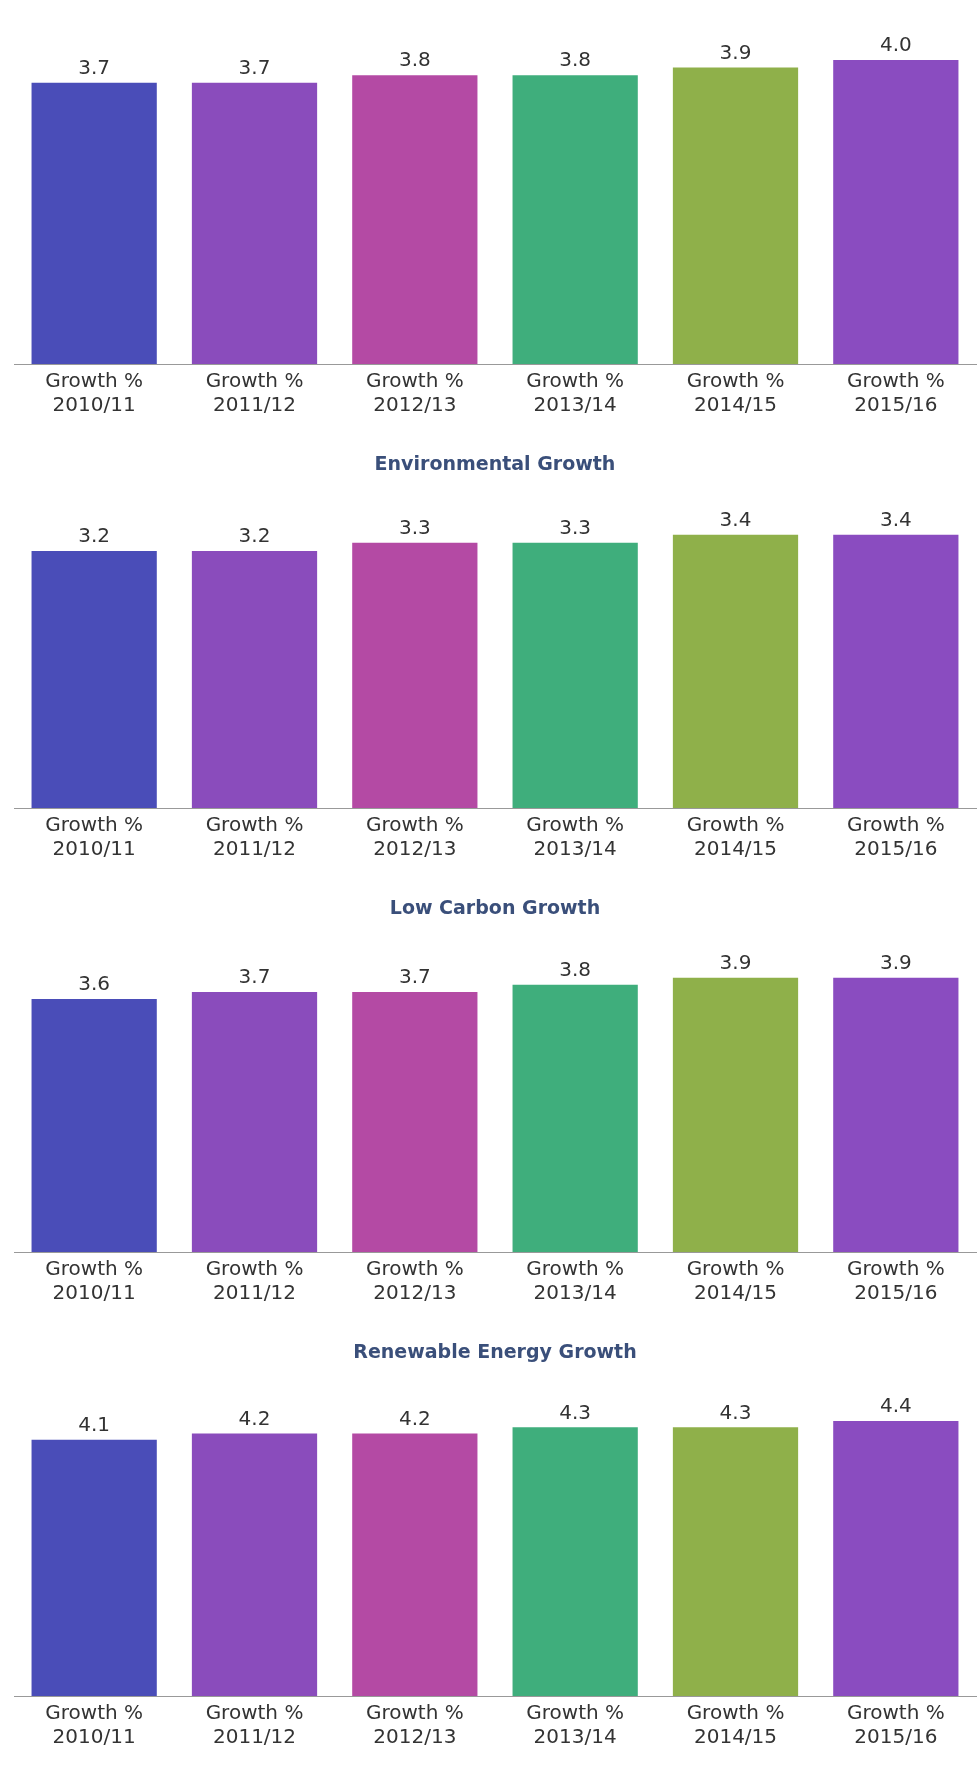 Image resolution: width=978 pixels, height=1778 pixels. I want to click on chart-title: Environmental Growth, so click(495, 463).